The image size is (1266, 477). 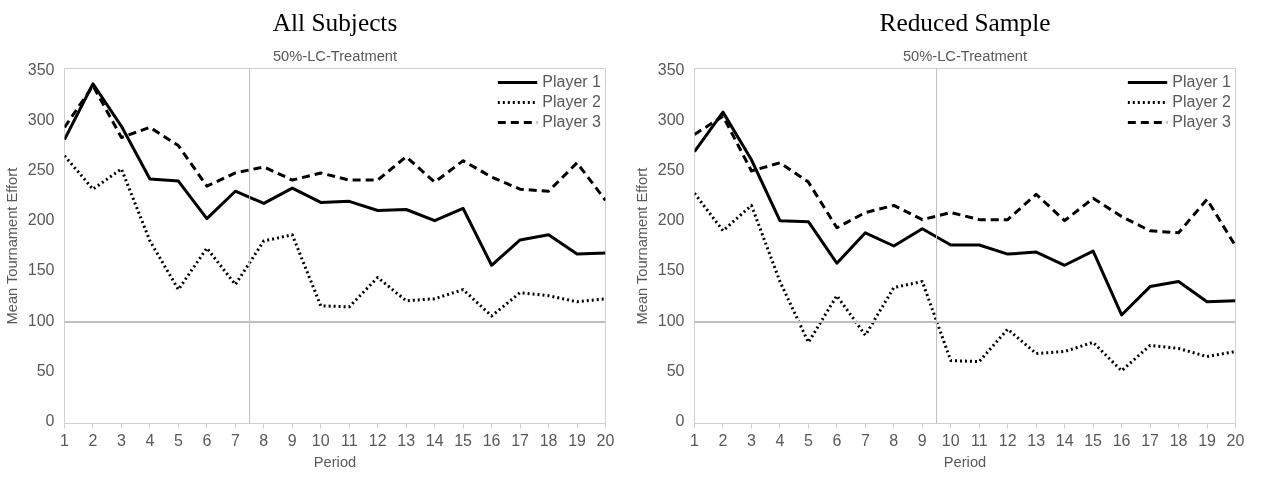 What do you see at coordinates (335, 236) in the screenshot?
I see `line-series` at bounding box center [335, 236].